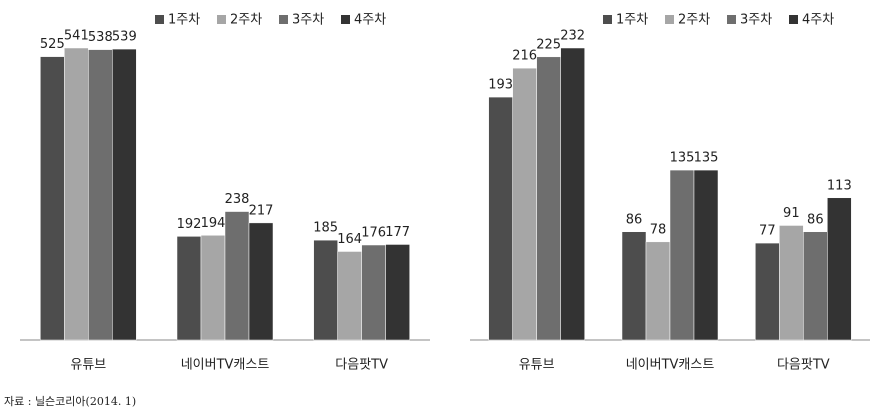 This screenshot has width=874, height=419. Describe the element at coordinates (100, 37) in the screenshot. I see `value-label: 538` at that location.